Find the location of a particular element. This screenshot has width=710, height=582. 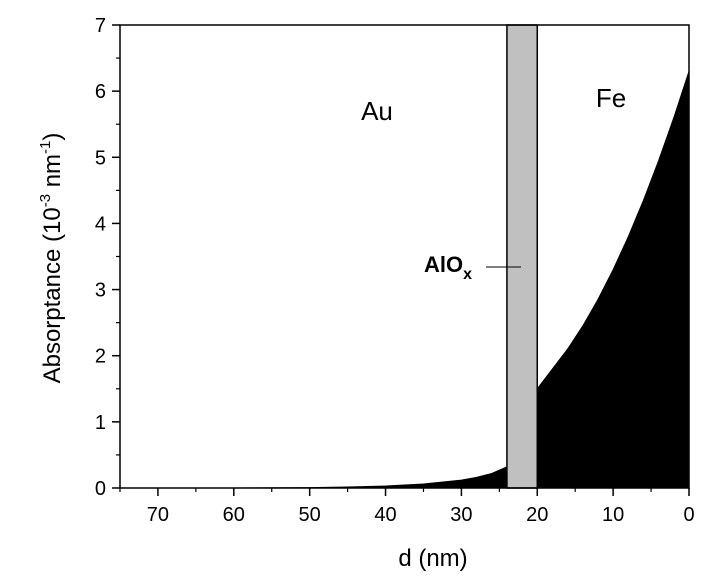

x-tick-label: 70 is located at coordinates (158, 515).